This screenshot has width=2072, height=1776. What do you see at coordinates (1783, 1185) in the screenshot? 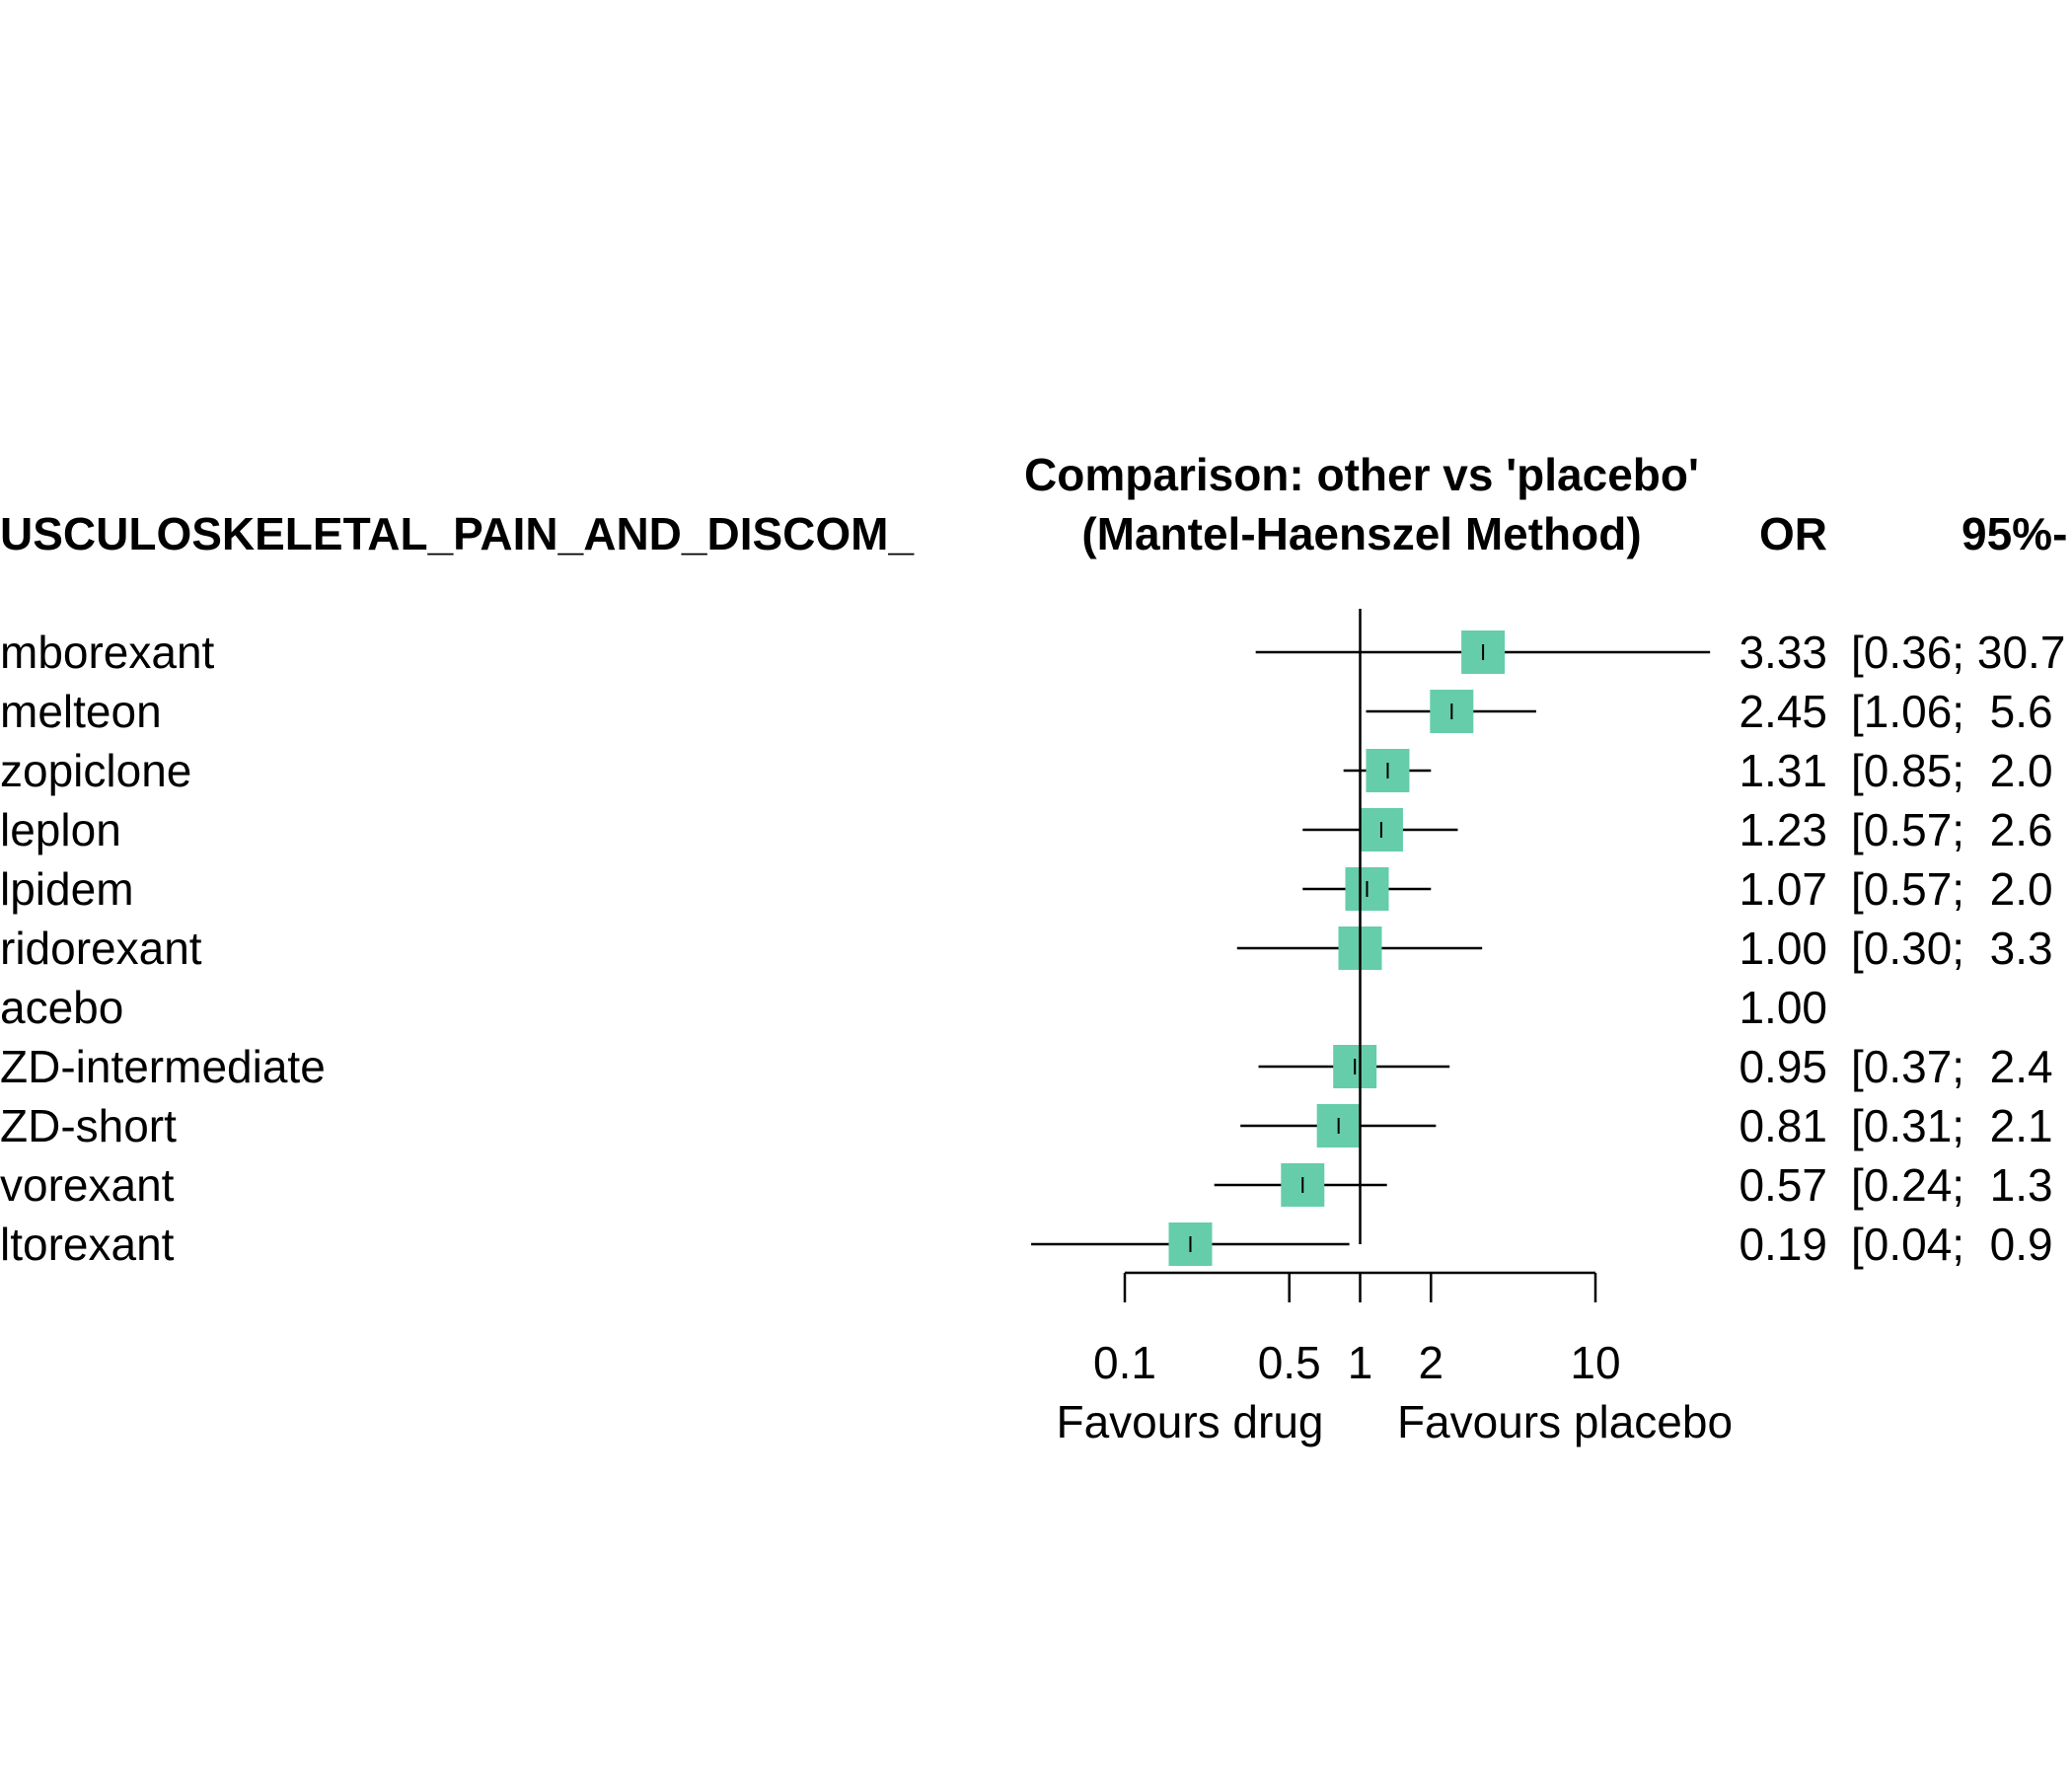
I see `or-value: 0.57` at bounding box center [1783, 1185].